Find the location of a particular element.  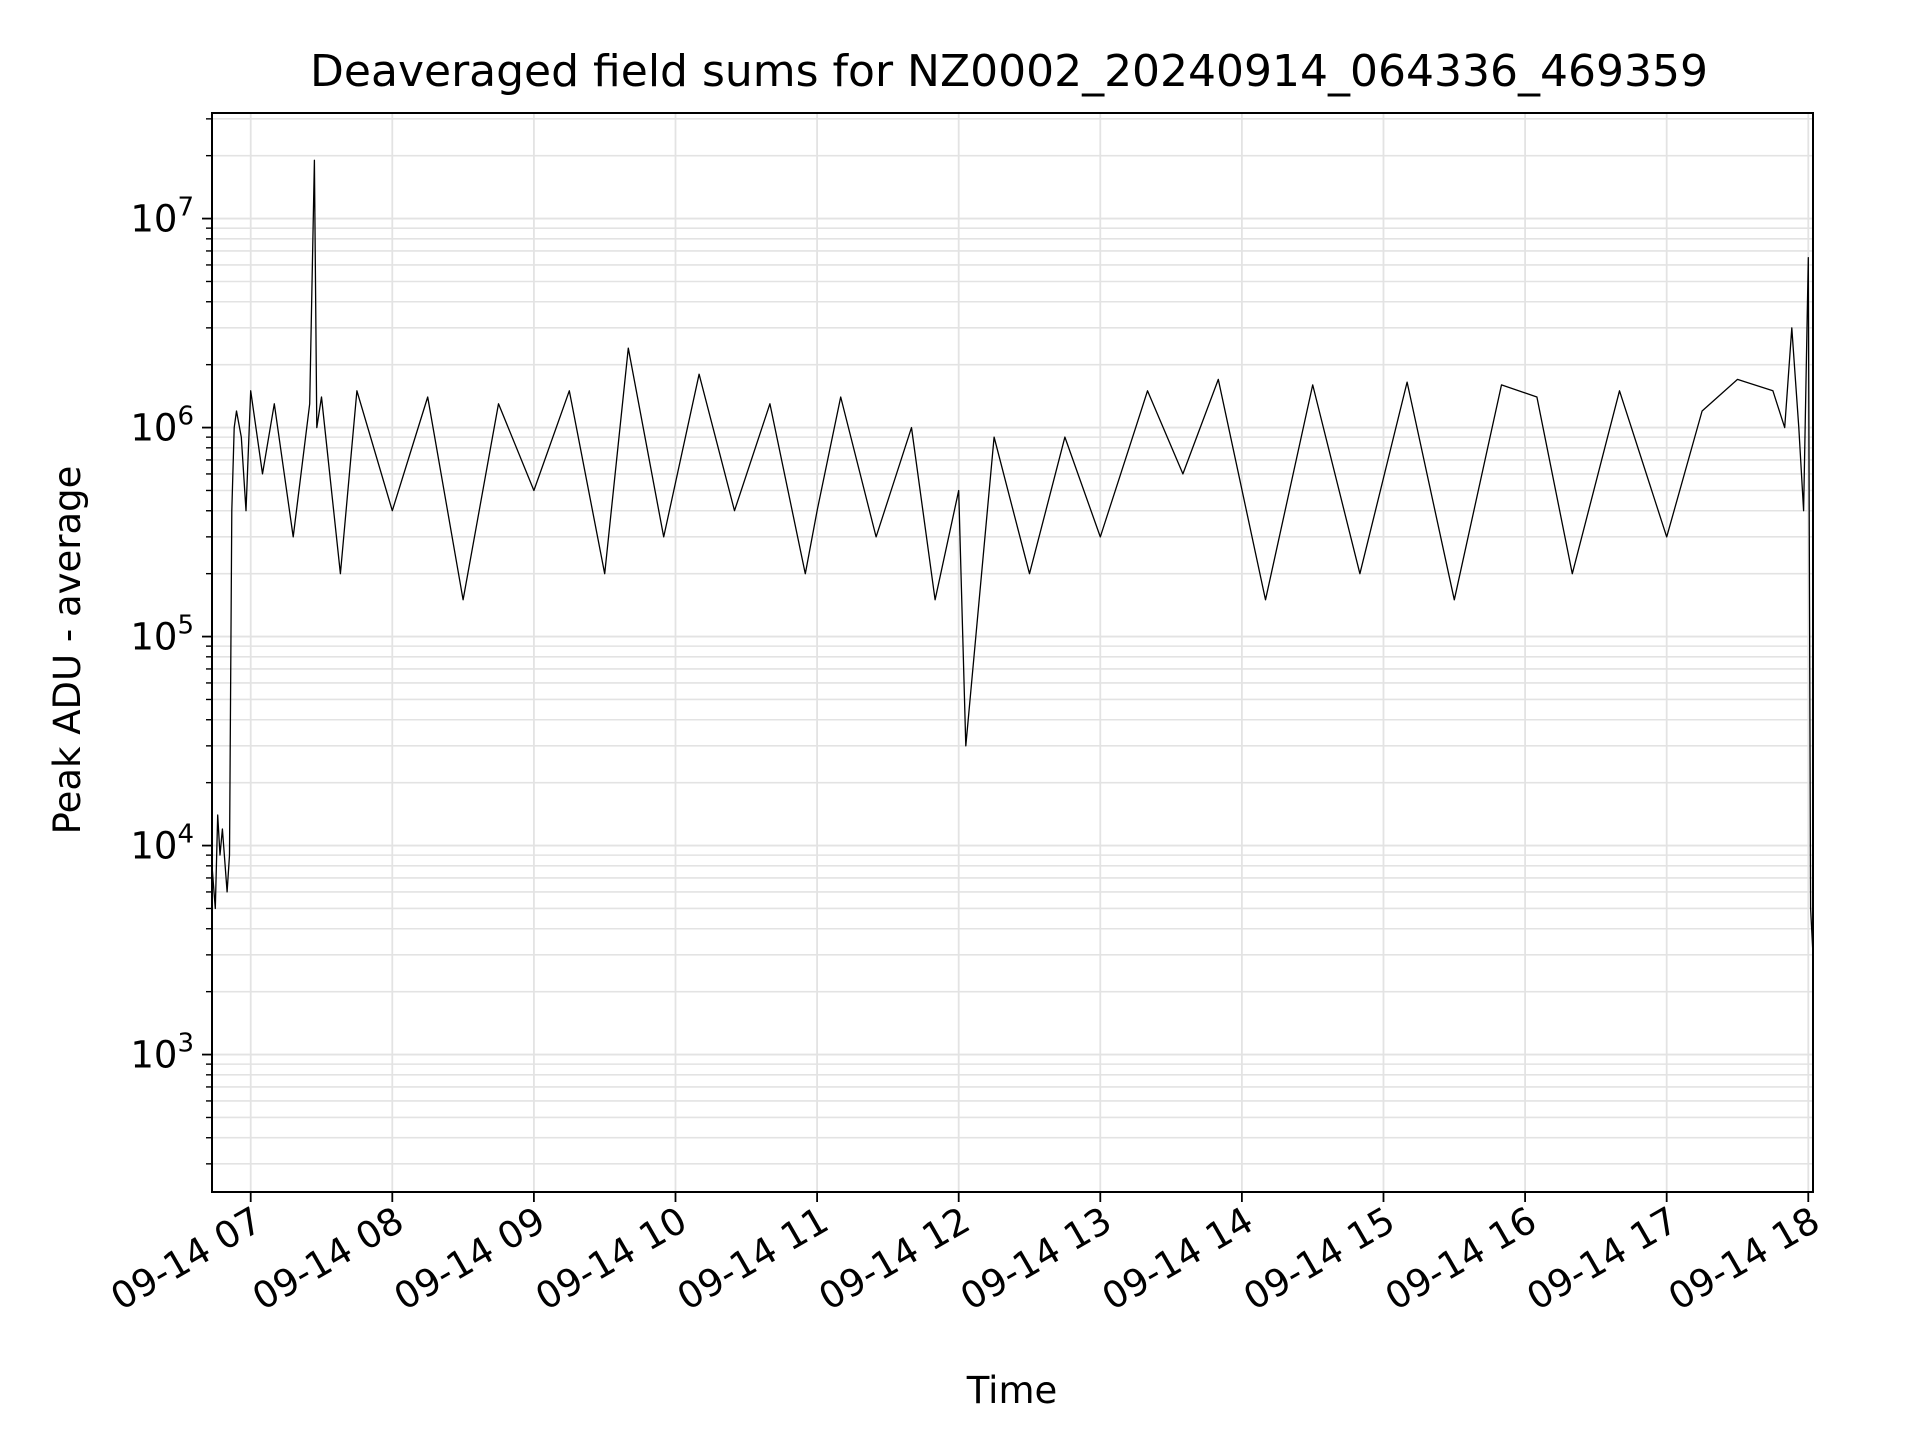

y-tick-label: 103 is located at coordinates (162, 1053).